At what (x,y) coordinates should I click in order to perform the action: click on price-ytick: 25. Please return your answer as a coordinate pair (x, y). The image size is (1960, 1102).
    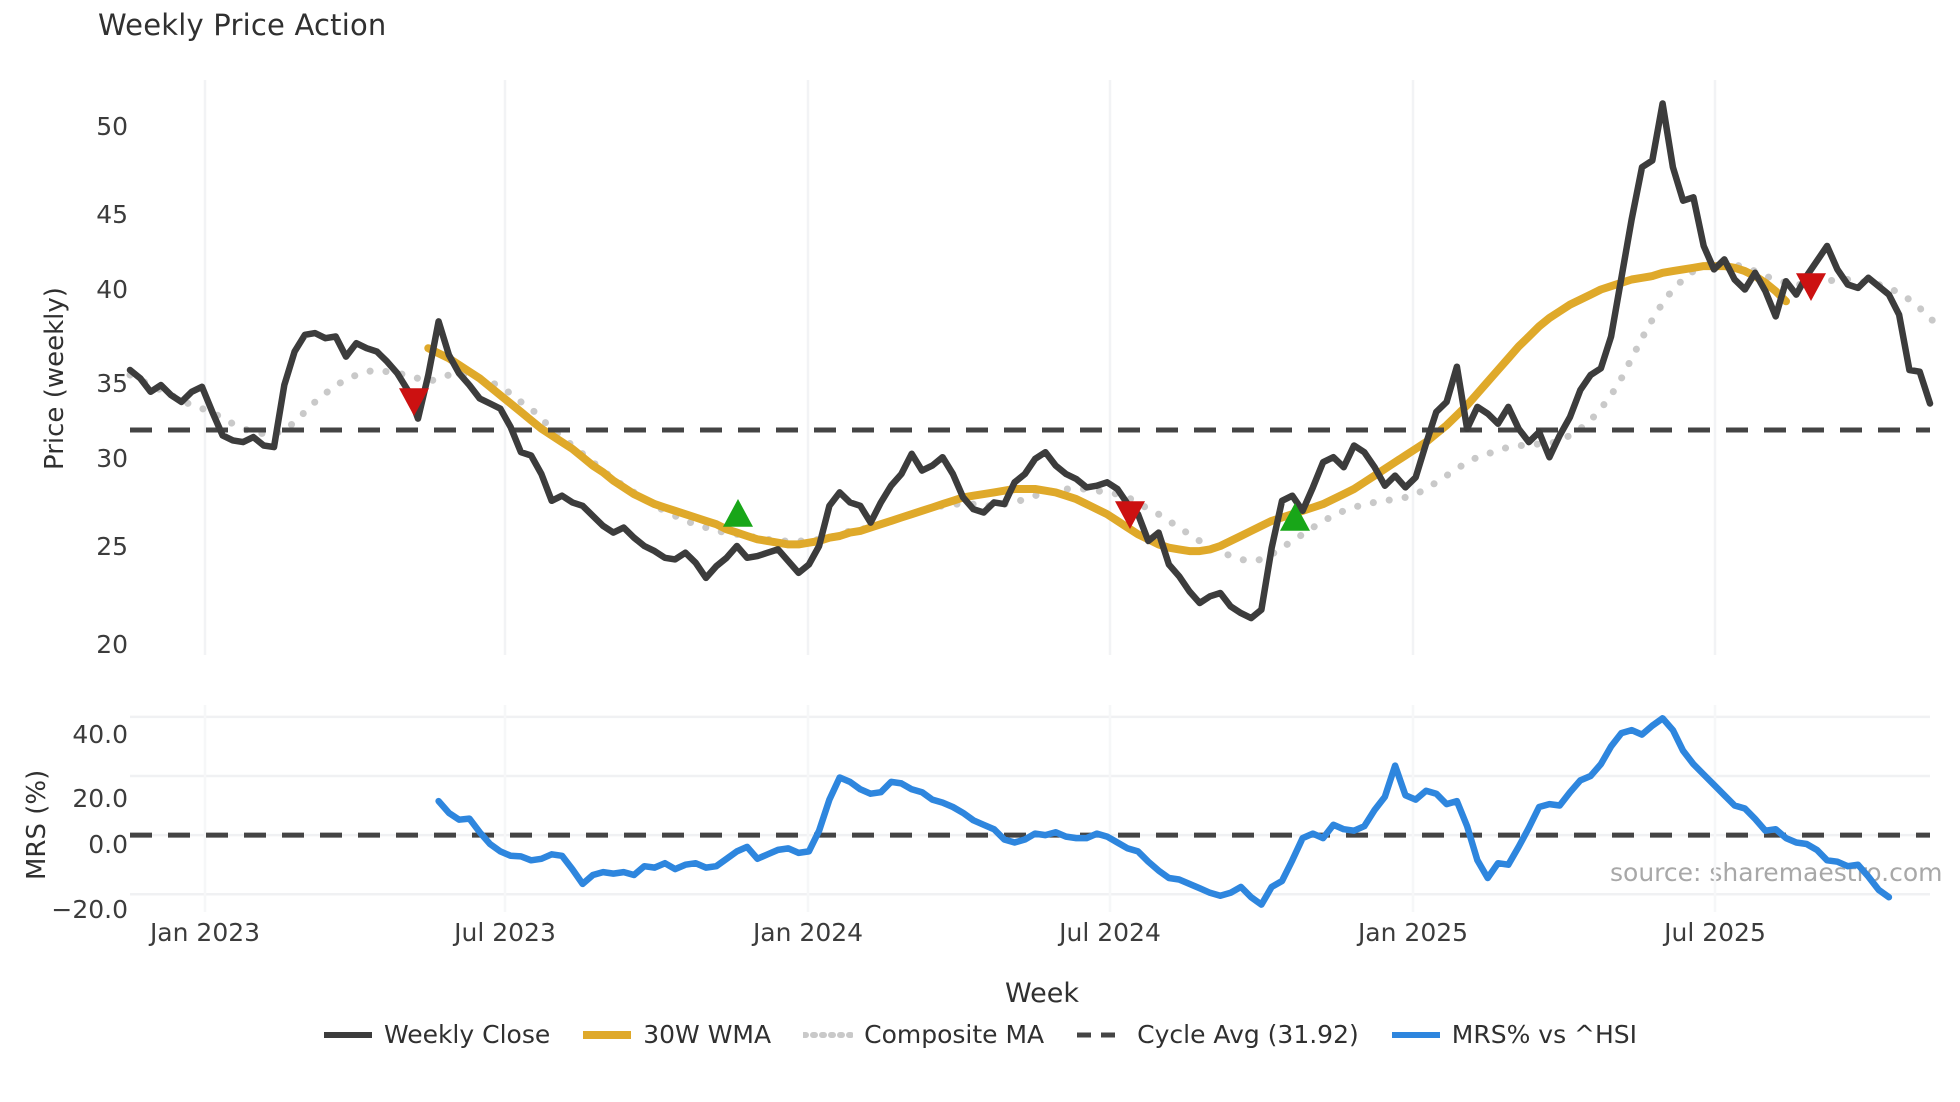
    Looking at the image, I should click on (112, 546).